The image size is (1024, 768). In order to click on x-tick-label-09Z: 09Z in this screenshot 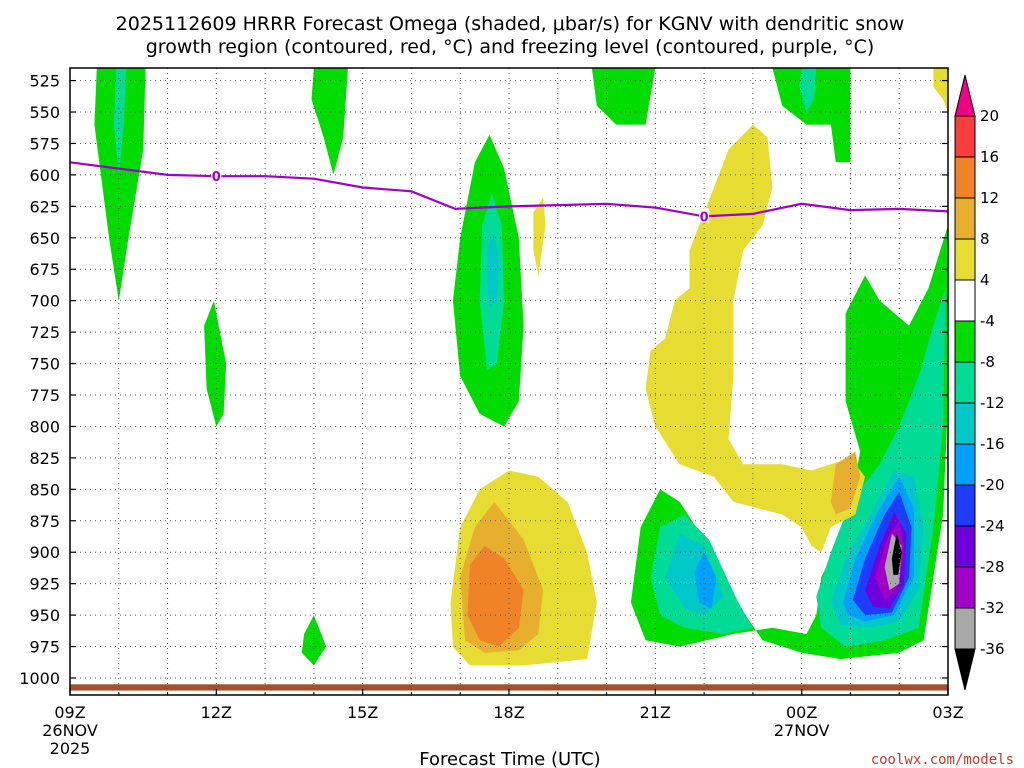, I will do `click(69, 712)`.